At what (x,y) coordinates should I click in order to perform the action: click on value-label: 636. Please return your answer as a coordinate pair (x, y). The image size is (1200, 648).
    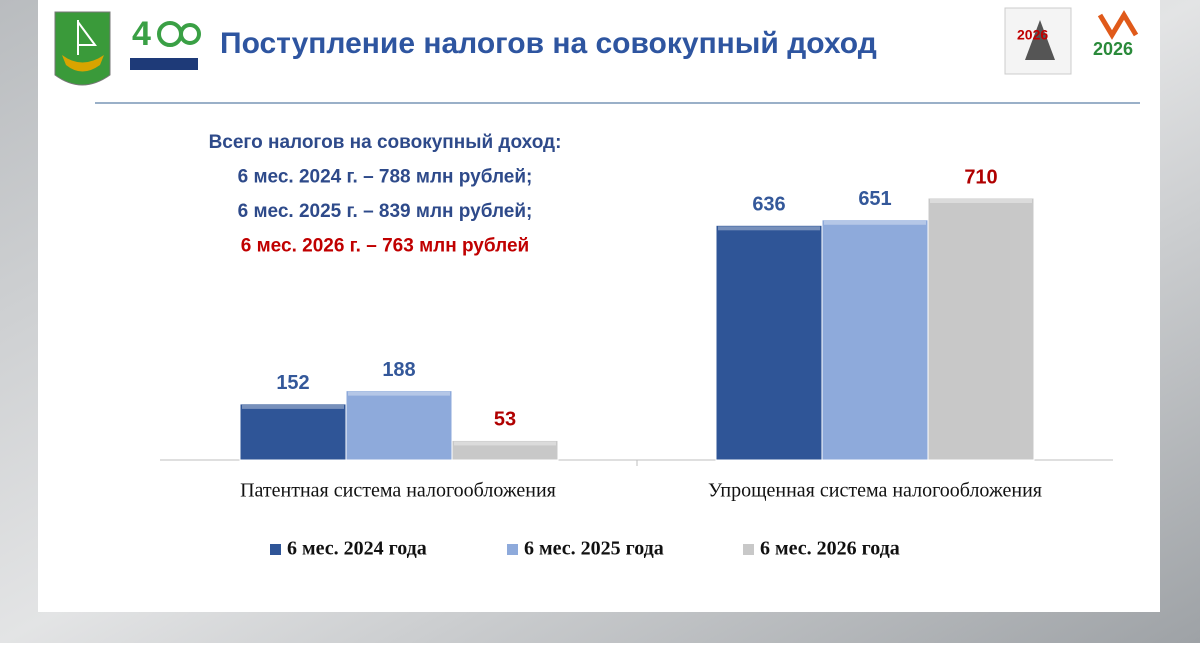
    Looking at the image, I should click on (768, 205).